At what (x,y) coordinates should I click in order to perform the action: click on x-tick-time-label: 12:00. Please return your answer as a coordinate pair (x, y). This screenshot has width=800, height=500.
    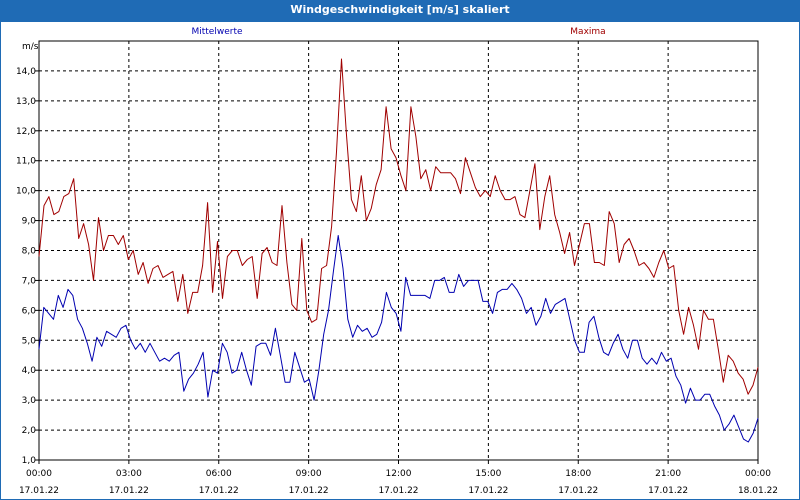
    Looking at the image, I should click on (399, 474).